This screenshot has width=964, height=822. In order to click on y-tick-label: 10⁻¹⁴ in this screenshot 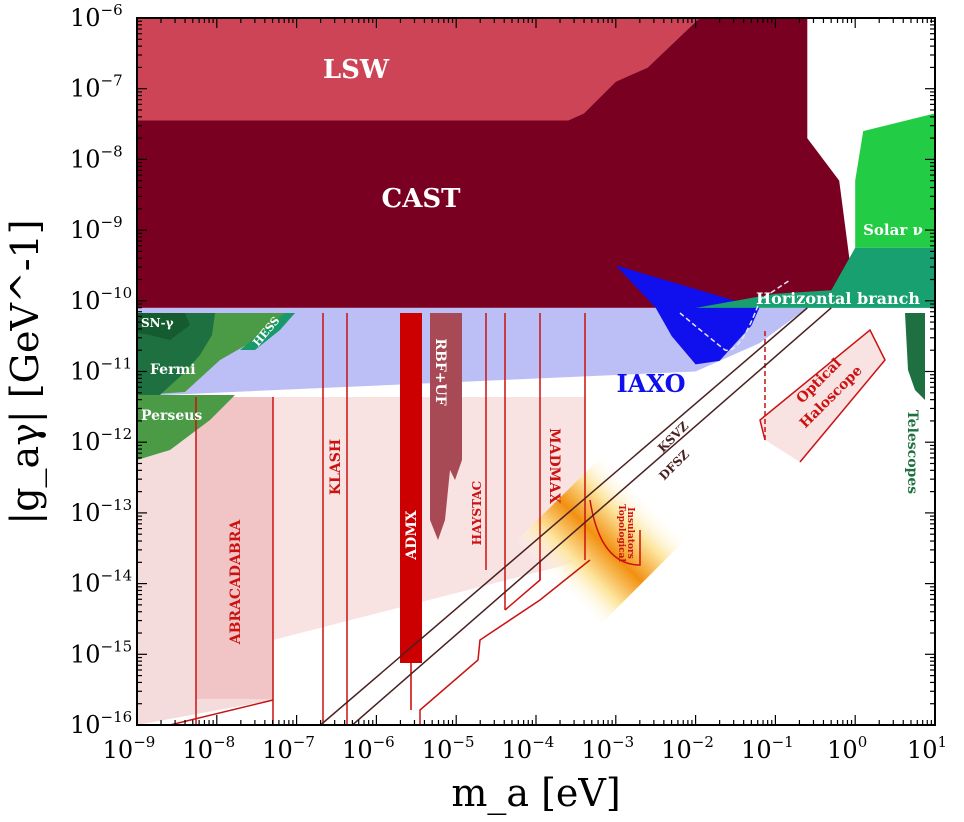, I will do `click(101, 582)`.